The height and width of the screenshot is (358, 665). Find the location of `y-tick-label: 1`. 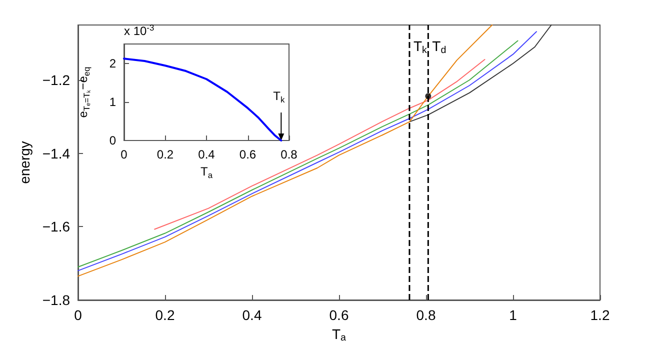

y-tick-label: 1 is located at coordinates (112, 101).